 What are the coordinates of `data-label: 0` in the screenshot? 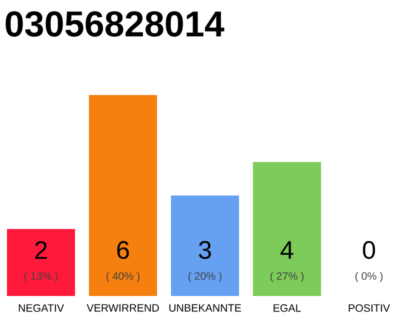 It's located at (369, 250).